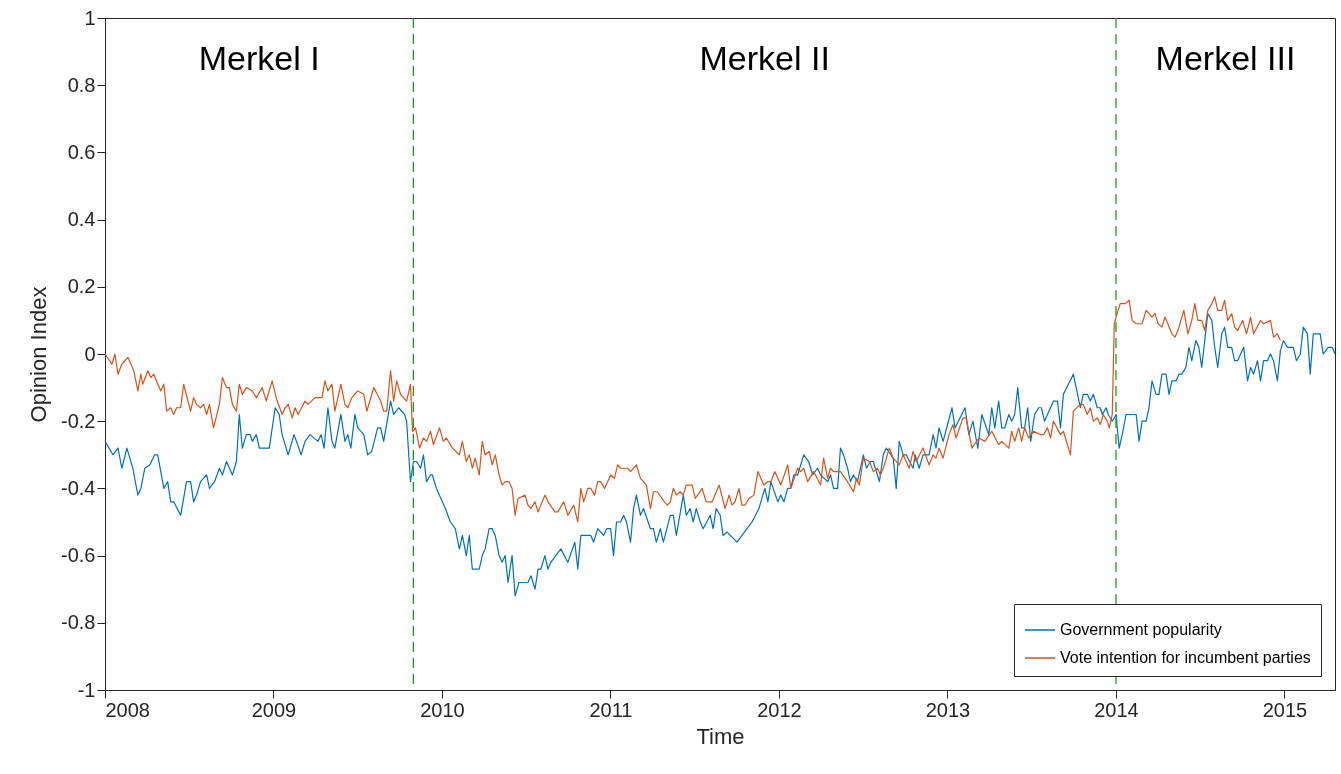  Describe the element at coordinates (127, 709) in the screenshot. I see `x-tick-label: 2008` at that location.